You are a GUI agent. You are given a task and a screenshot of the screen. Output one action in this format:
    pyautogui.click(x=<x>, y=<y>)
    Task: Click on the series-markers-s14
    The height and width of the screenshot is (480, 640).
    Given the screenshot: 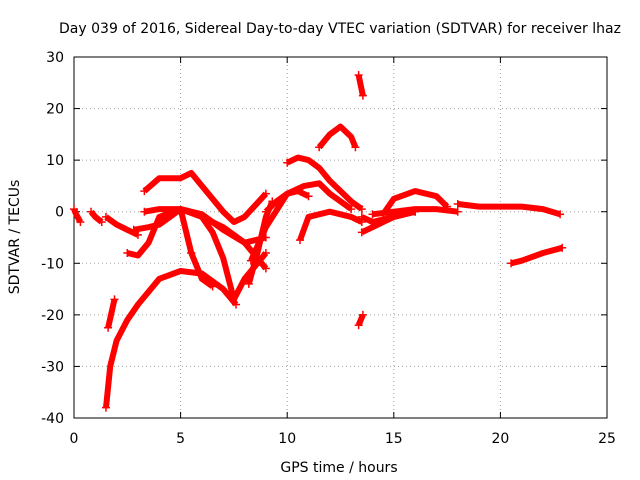 What is the action you would take?
    pyautogui.click(x=287, y=204)
    